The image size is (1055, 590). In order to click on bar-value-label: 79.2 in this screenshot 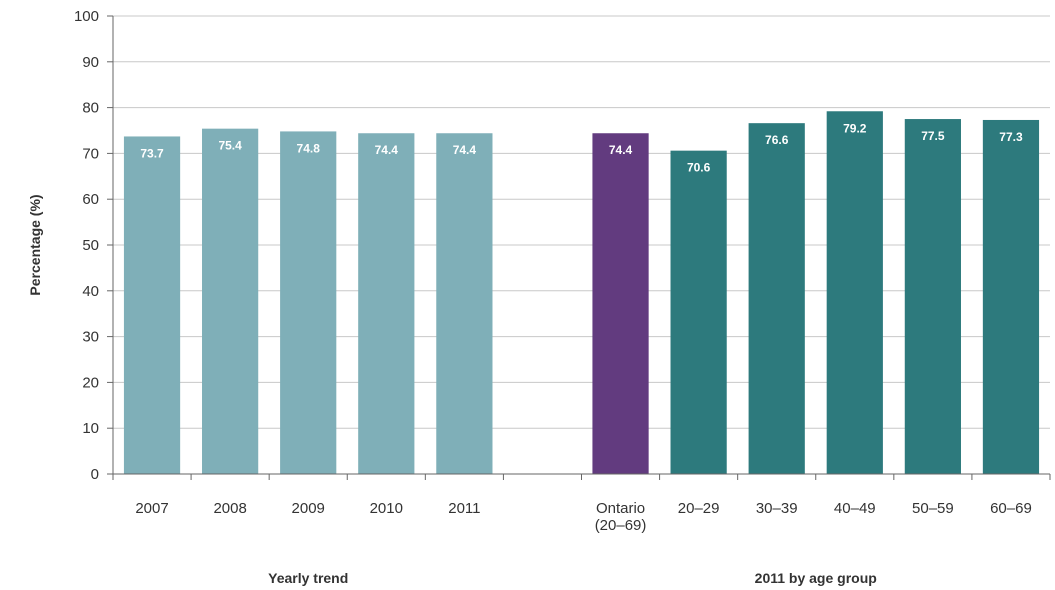, I will do `click(855, 128)`.